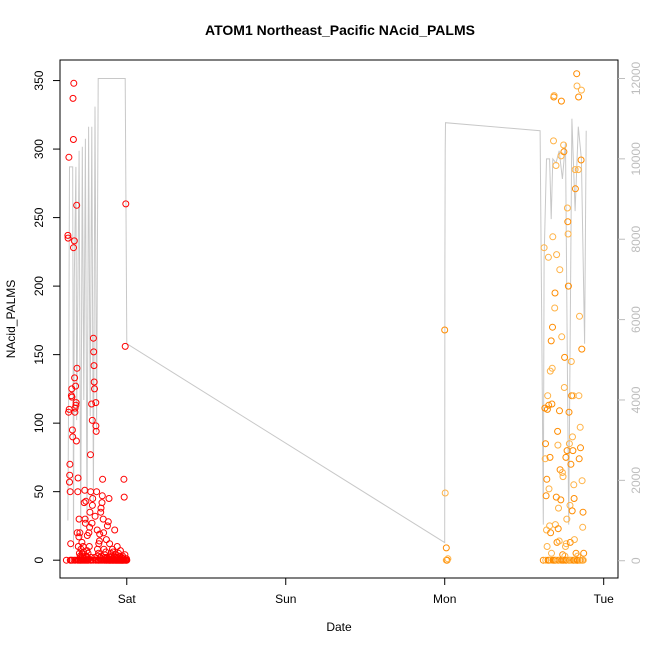 The width and height of the screenshot is (650, 650). Describe the element at coordinates (636, 239) in the screenshot. I see `y2-tick-label: 8000` at that location.